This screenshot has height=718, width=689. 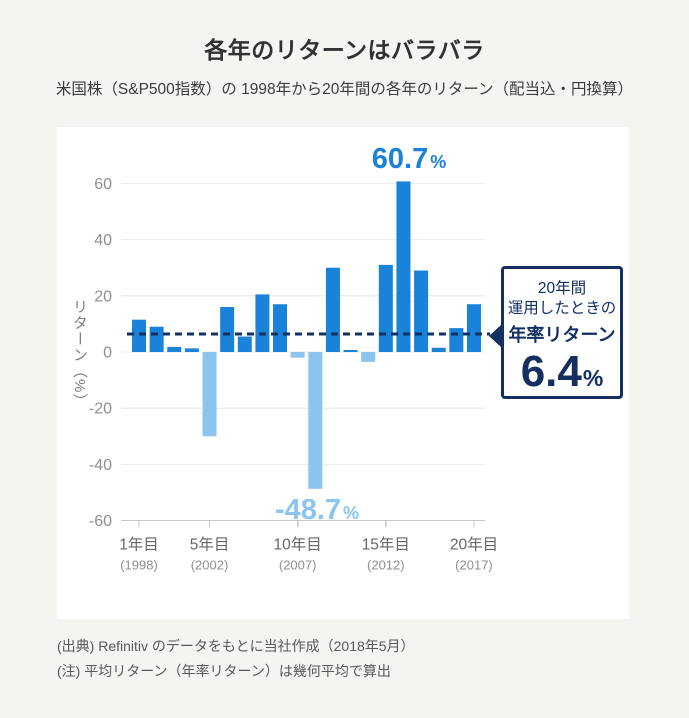 I want to click on method-note: (注) 平均リターン（年率リターン）は幾何平均で算出, so click(x=224, y=671).